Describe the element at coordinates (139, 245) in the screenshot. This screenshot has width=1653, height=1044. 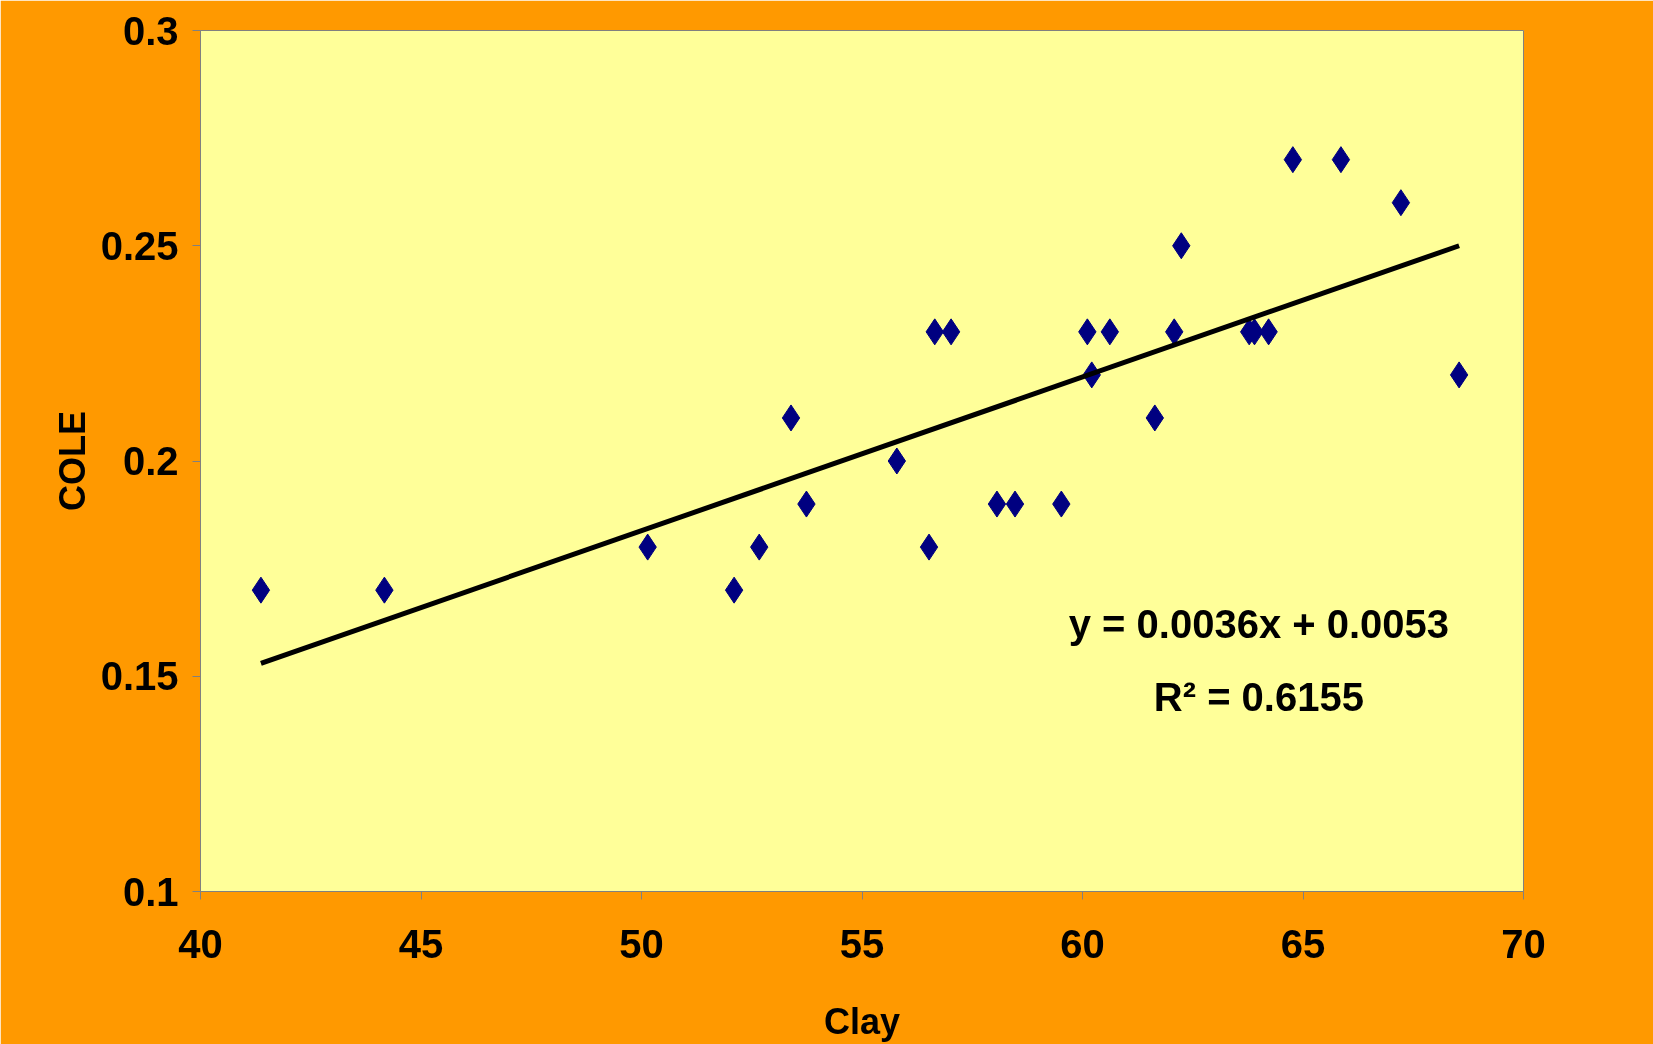
I see `y-tick-label: 0.25` at that location.